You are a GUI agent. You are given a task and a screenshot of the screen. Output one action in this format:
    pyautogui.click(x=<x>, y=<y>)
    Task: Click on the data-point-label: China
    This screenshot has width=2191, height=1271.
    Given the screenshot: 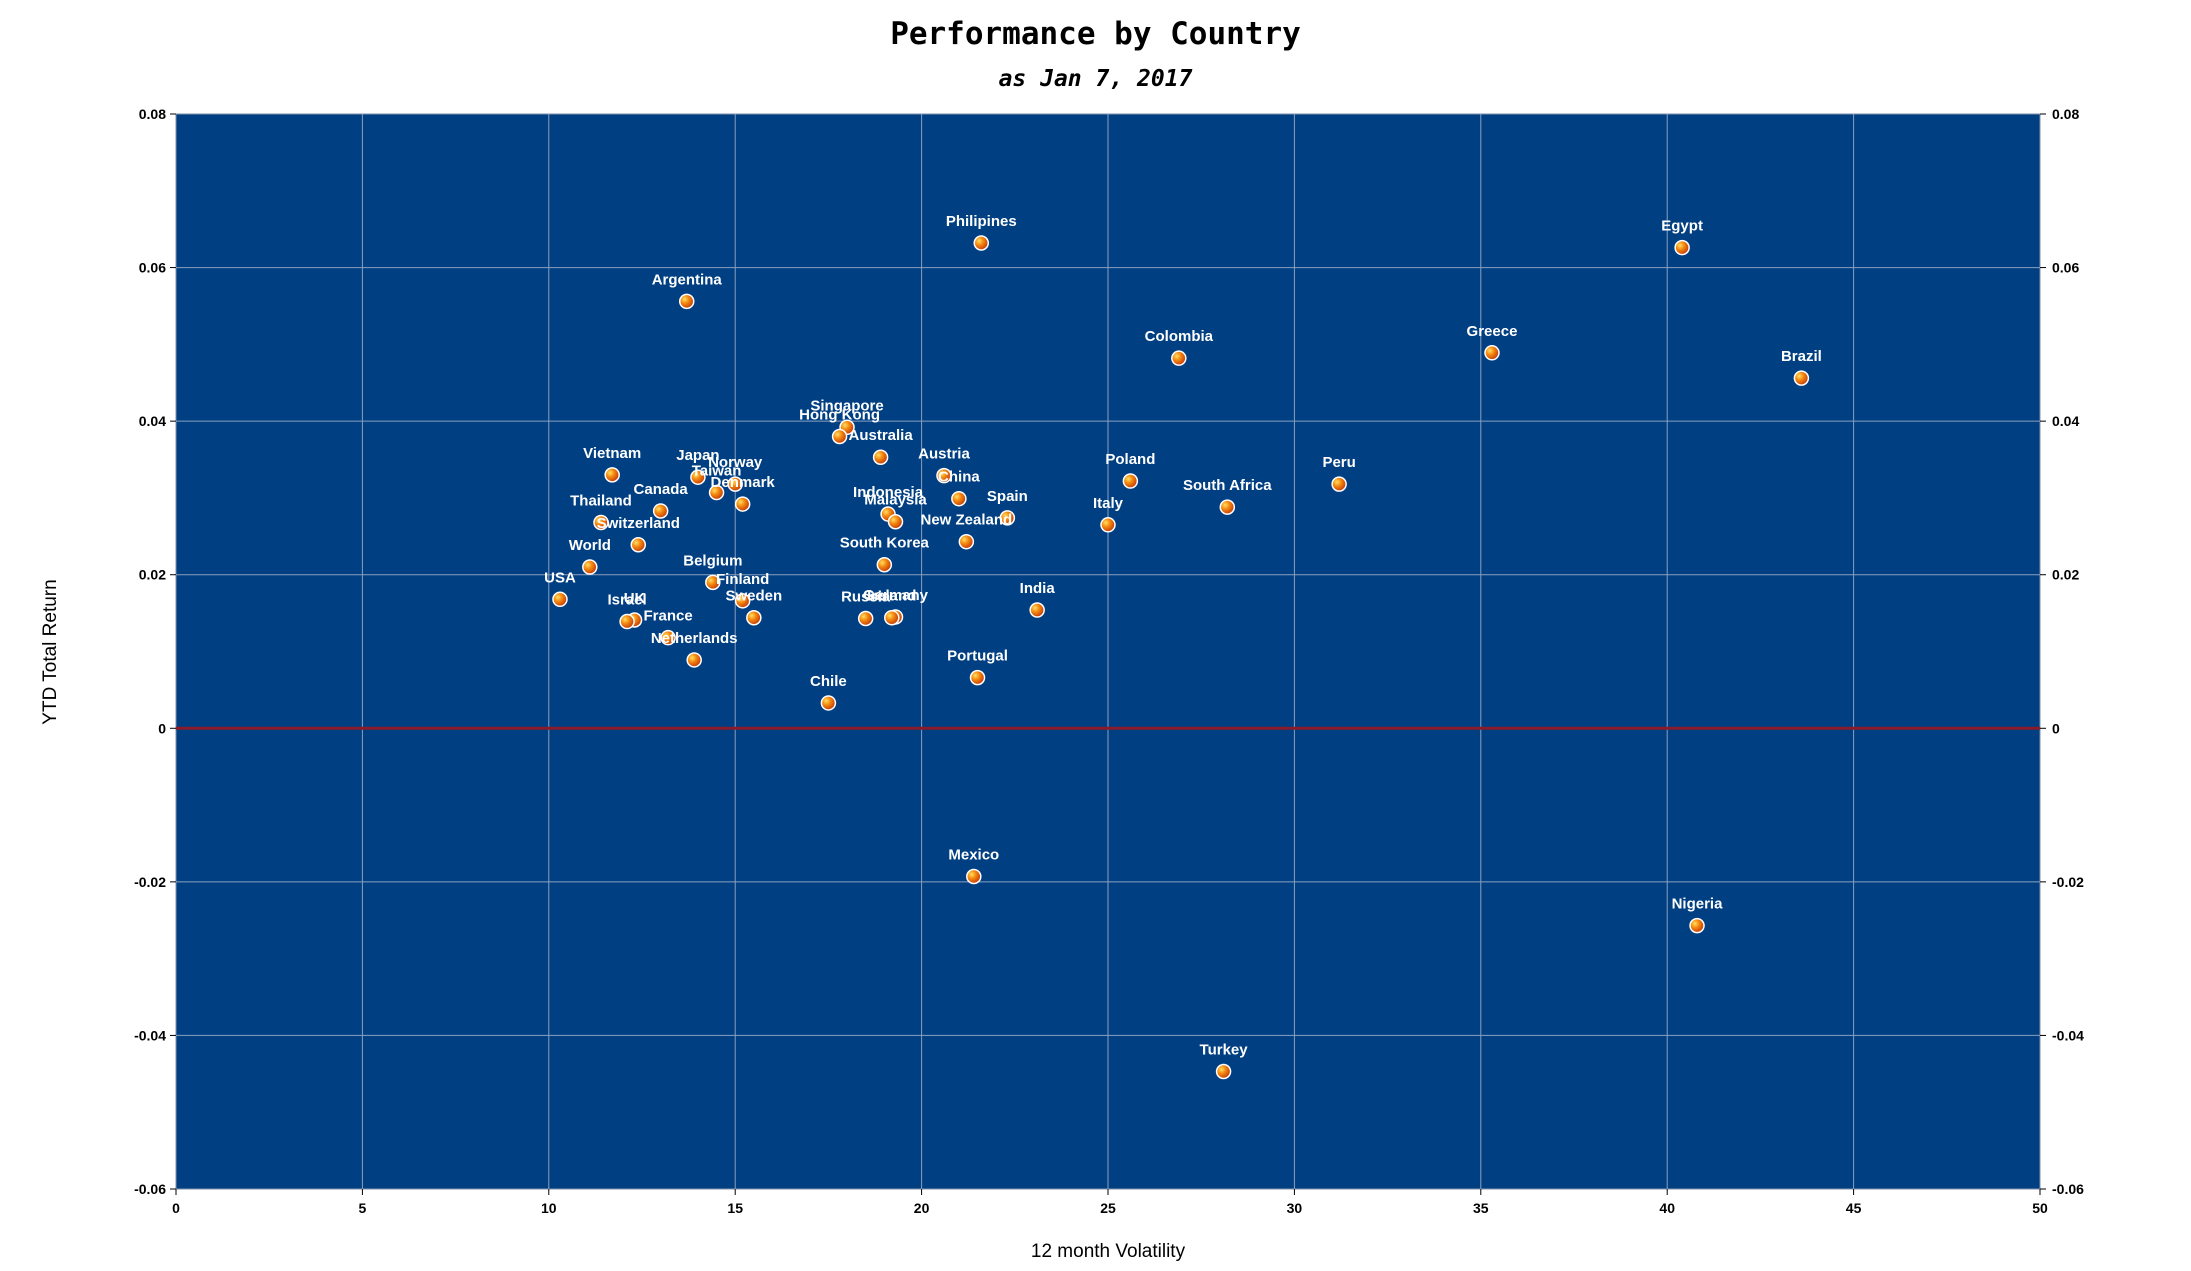 What is the action you would take?
    pyautogui.click(x=959, y=477)
    